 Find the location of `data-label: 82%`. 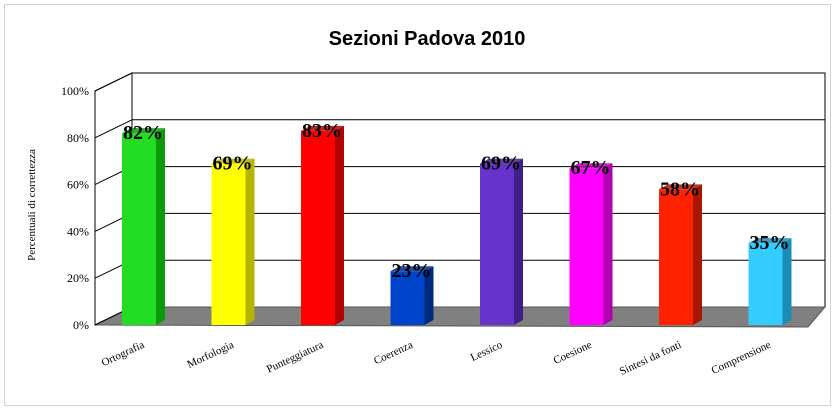

data-label: 82% is located at coordinates (143, 133).